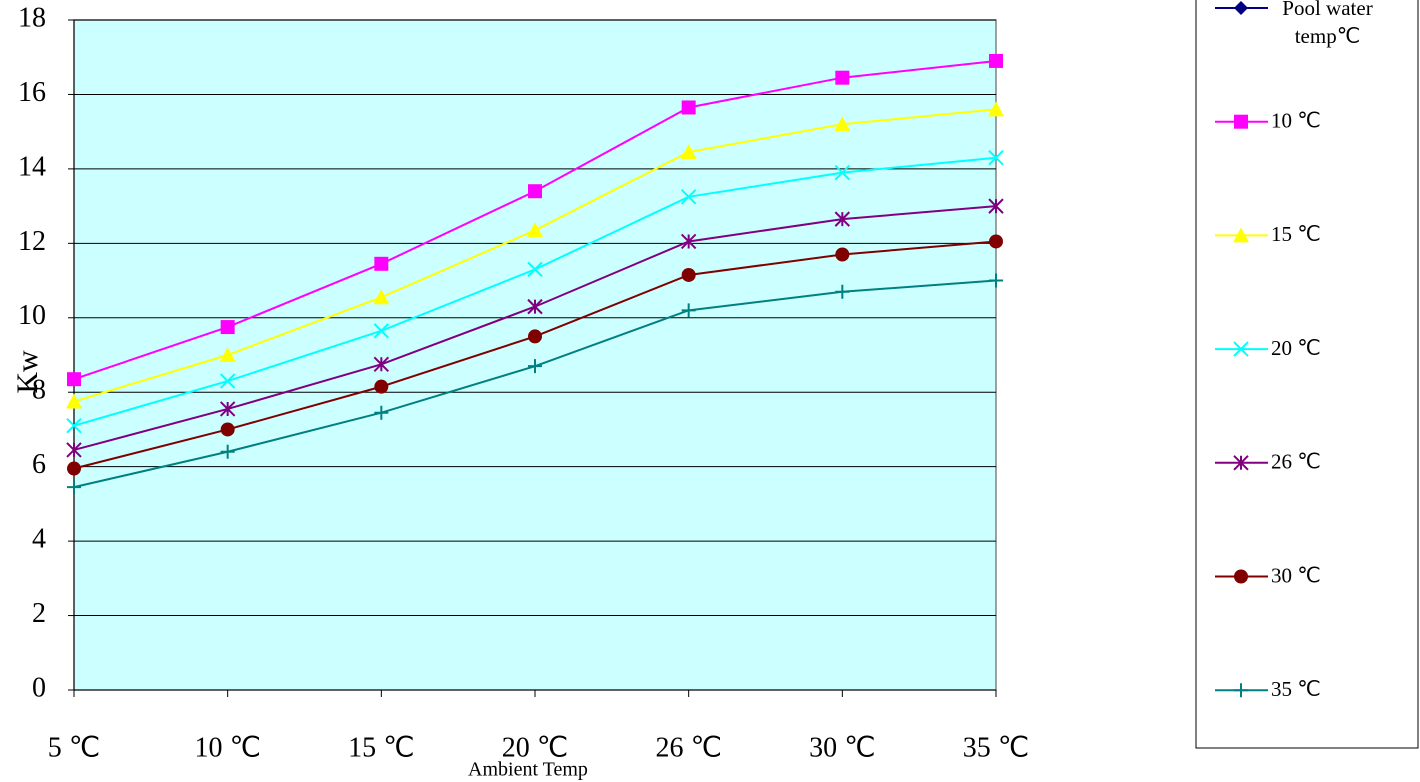 The width and height of the screenshot is (1420, 782). Describe the element at coordinates (1296, 462) in the screenshot. I see `legend-label: 26 ℃` at that location.